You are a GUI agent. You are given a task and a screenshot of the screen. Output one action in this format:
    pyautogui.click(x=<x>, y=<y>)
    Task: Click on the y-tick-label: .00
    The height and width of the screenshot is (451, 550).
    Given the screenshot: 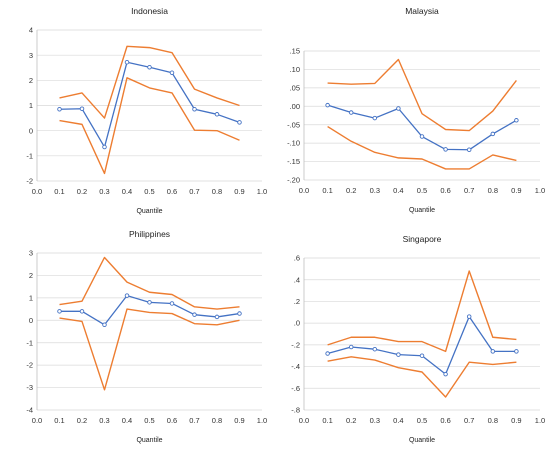 What is the action you would take?
    pyautogui.click(x=295, y=106)
    